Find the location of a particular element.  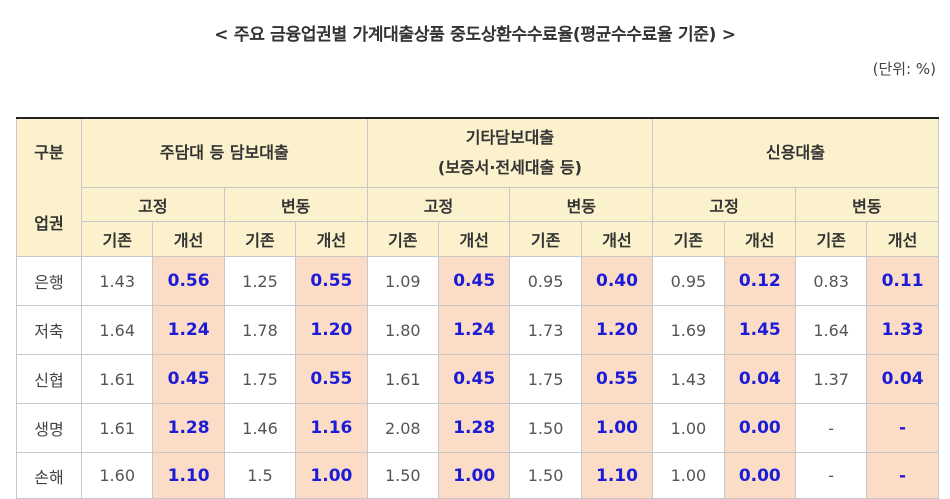

group-header-other-secured-line1: 기타담보대출 is located at coordinates (510, 137).